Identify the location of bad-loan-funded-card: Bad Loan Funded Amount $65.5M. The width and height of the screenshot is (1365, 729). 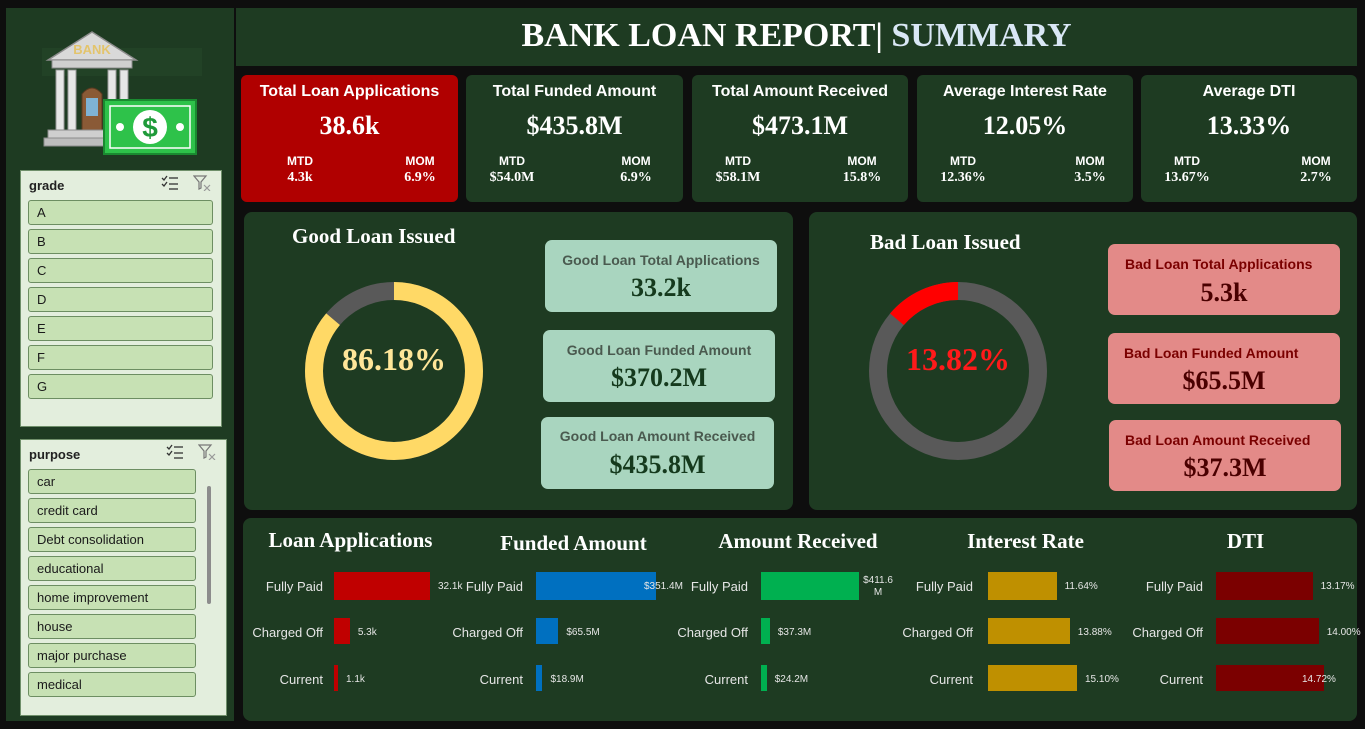
(1224, 368).